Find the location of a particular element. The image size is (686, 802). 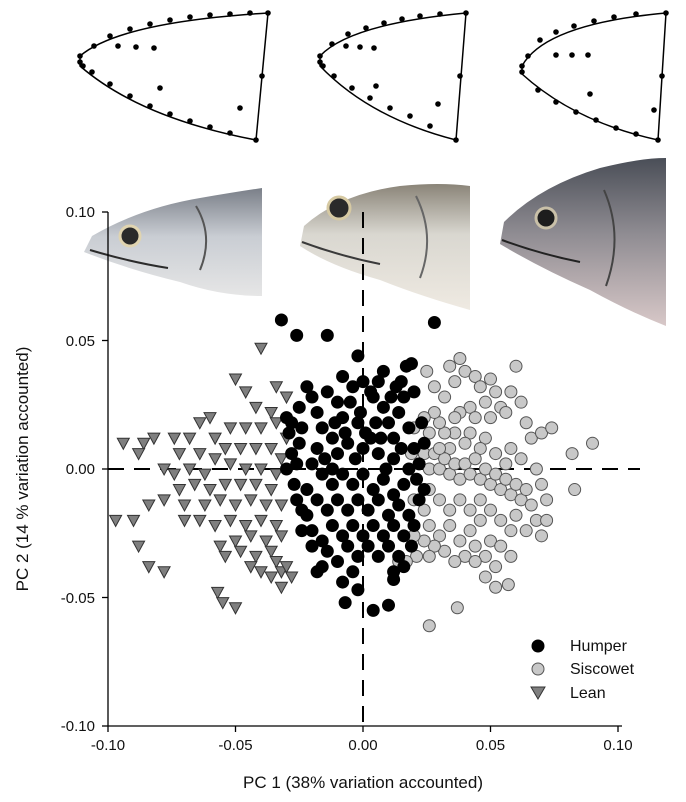

landmark-points is located at coordinates (373, 76).